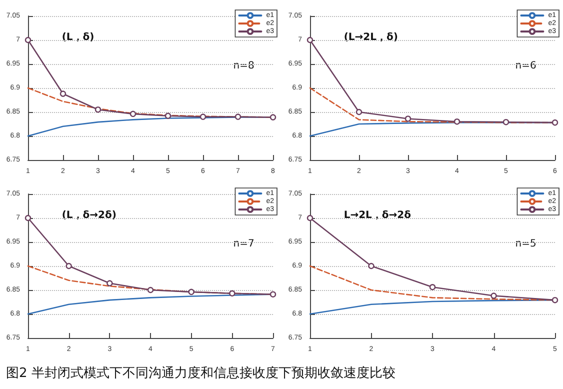 Image resolution: width=563 pixels, height=389 pixels. Describe the element at coordinates (201, 373) in the screenshot. I see `caption: 图2 半封闭式模式下不同沟通力度和信息接收度下预期收敛速度比较` at that location.